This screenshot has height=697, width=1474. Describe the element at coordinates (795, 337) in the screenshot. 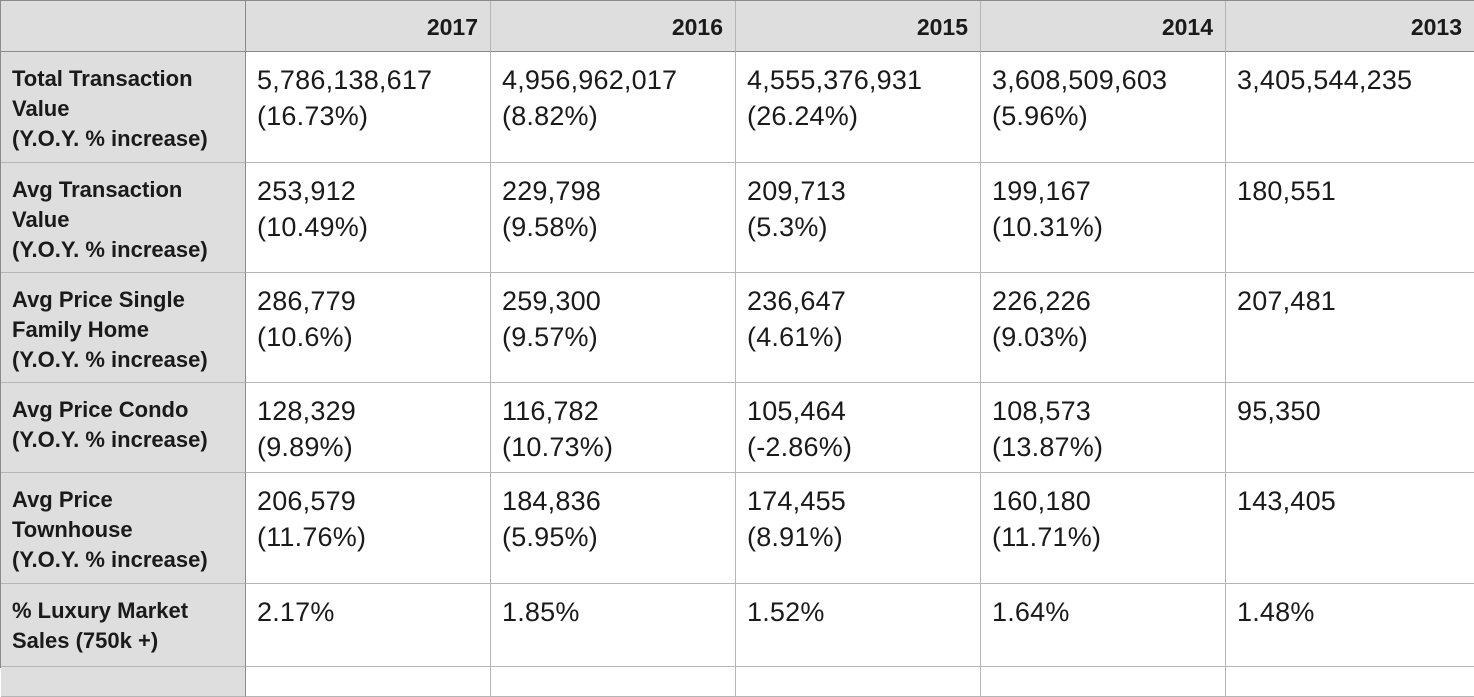

I see `cell-yoy-change: (4.61%)` at that location.